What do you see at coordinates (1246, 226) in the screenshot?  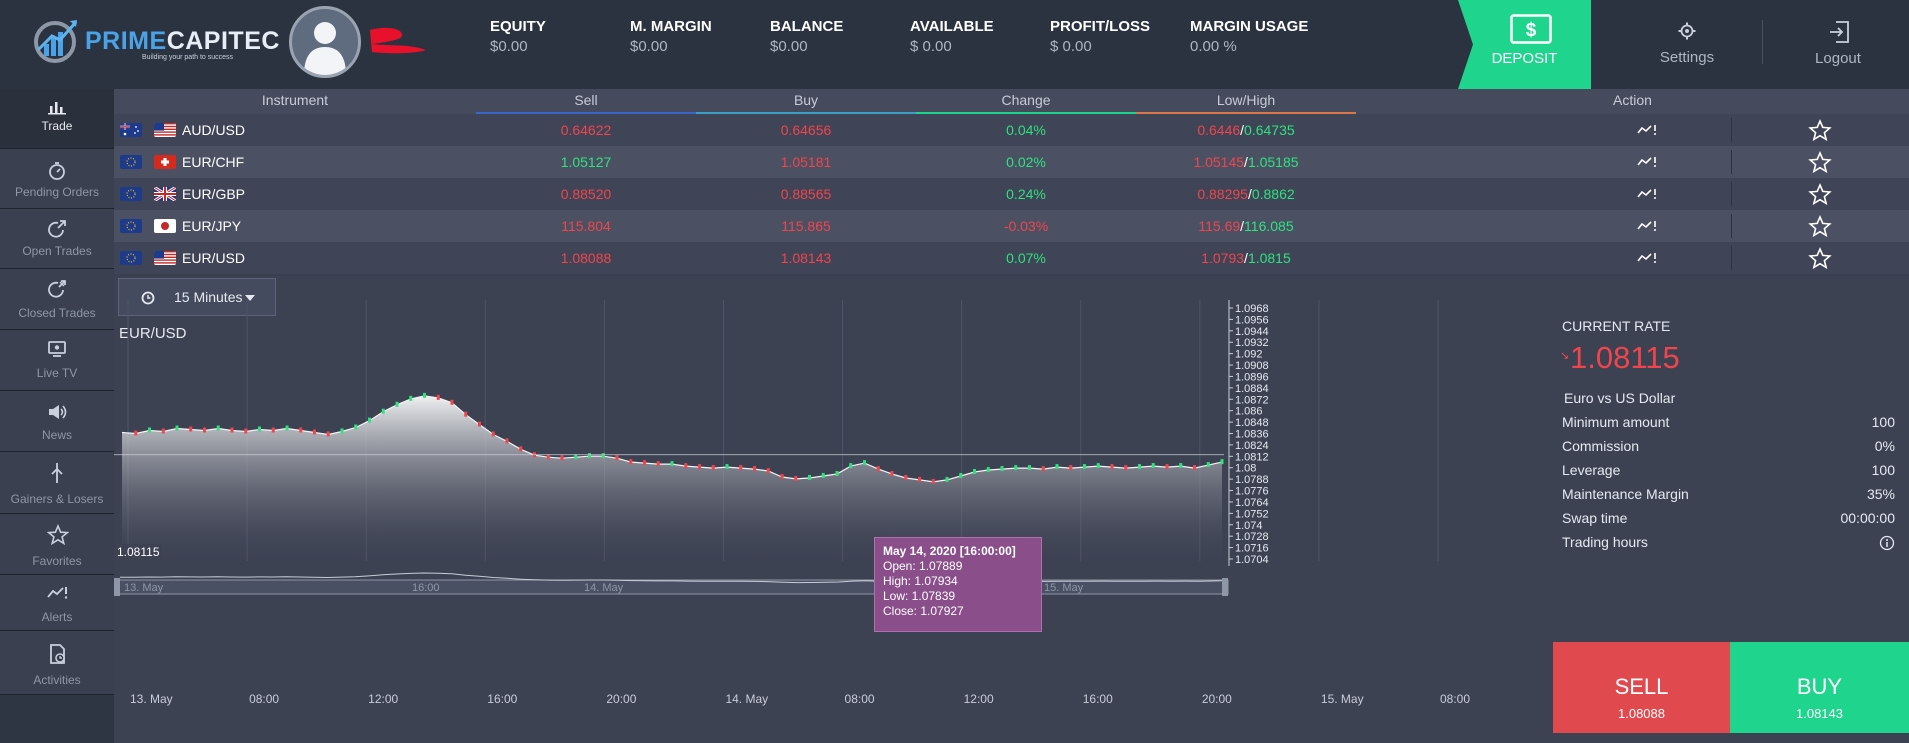 I see `low-high: 115.69/116.085` at bounding box center [1246, 226].